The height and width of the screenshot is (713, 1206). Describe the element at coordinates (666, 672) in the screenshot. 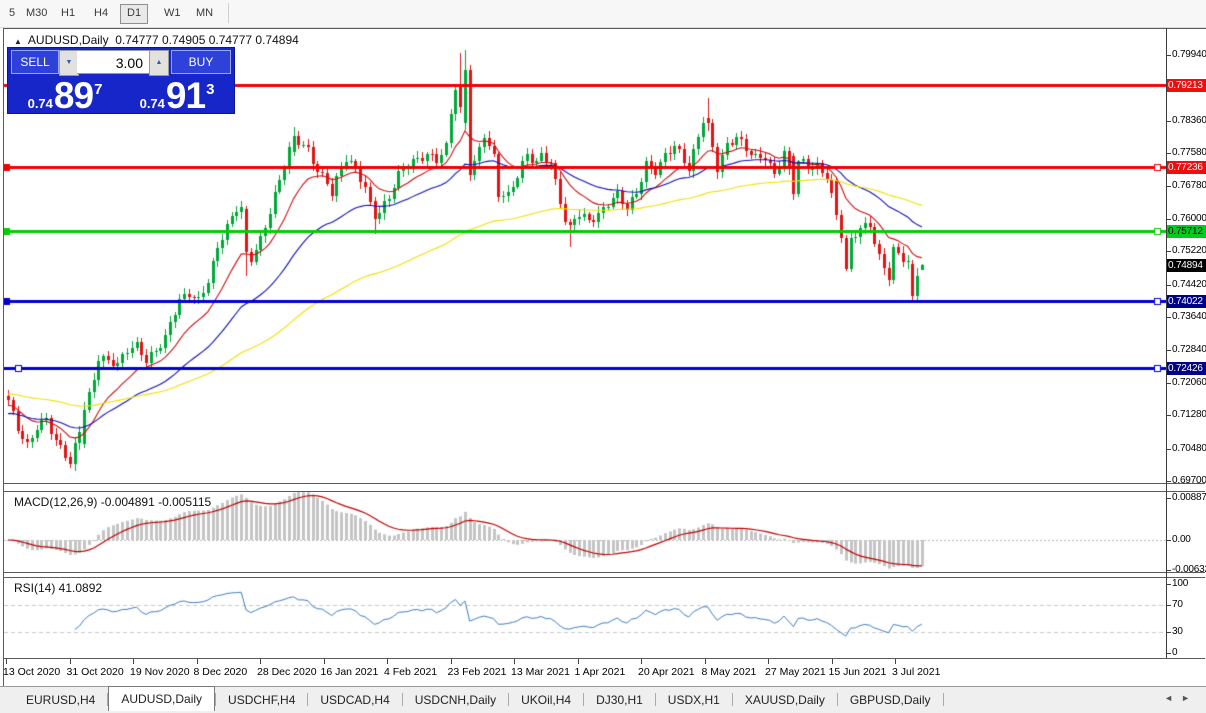

I see `date-tick-label: 20 Apr 2021` at that location.